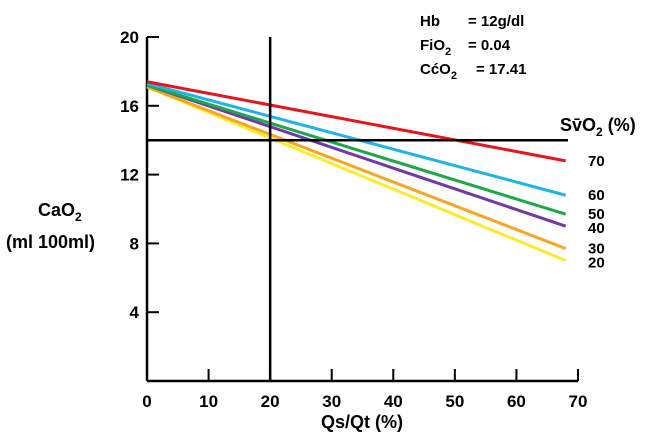 The image size is (648, 437). What do you see at coordinates (129, 175) in the screenshot?
I see `y-tick-label: 12` at bounding box center [129, 175].